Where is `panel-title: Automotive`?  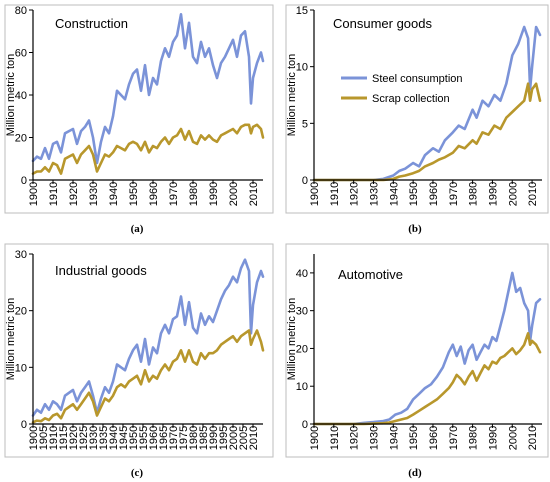
panel-title: Automotive is located at coordinates (370, 274).